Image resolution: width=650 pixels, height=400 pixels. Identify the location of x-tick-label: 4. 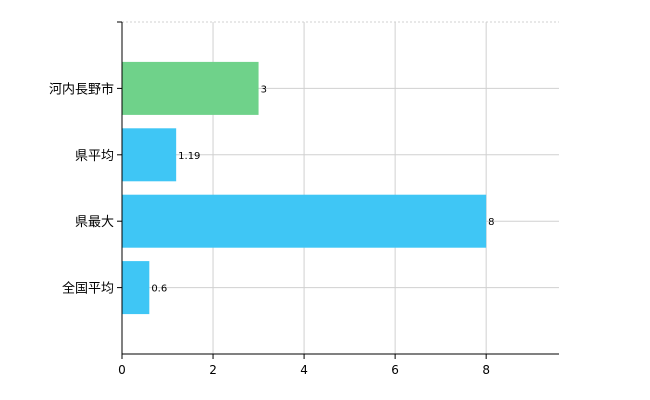
(304, 370).